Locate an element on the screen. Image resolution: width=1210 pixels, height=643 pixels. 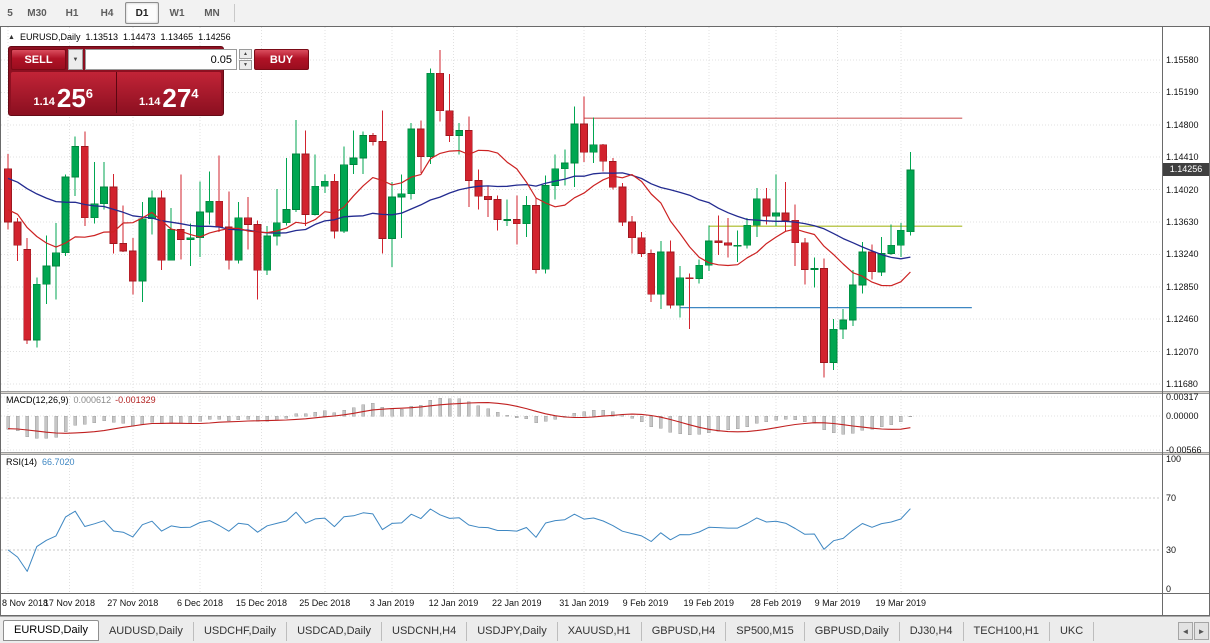
chart-tab-DJ30-H4: DJ30,H4 is located at coordinates (932, 631).